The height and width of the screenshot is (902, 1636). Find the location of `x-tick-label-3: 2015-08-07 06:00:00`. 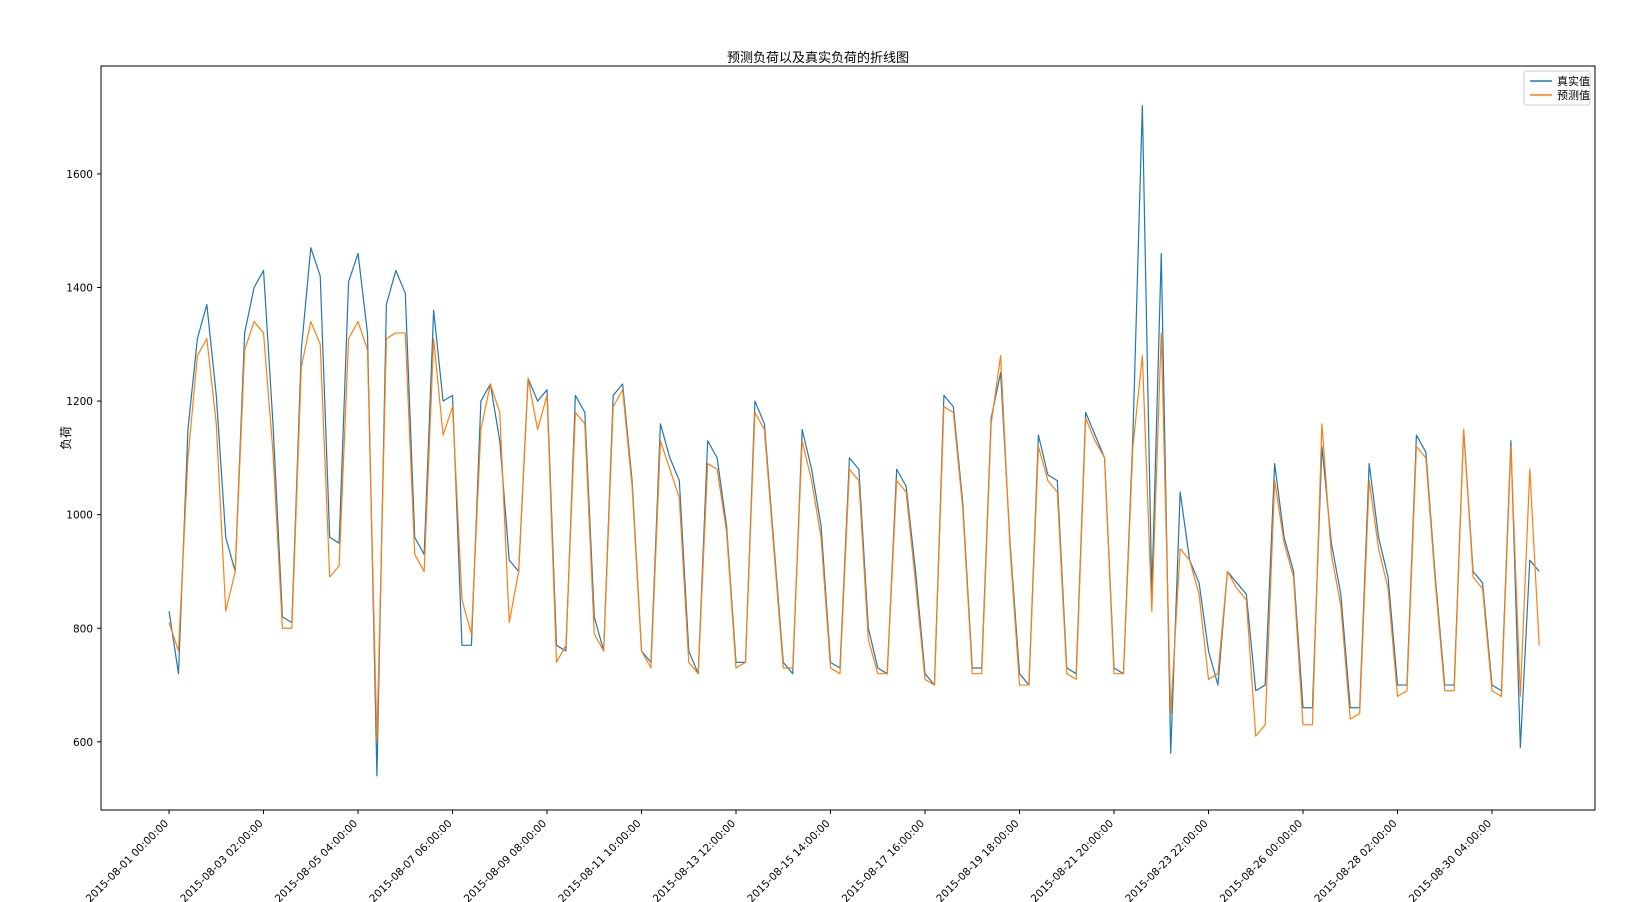

x-tick-label-3: 2015-08-07 06:00:00 is located at coordinates (410, 860).